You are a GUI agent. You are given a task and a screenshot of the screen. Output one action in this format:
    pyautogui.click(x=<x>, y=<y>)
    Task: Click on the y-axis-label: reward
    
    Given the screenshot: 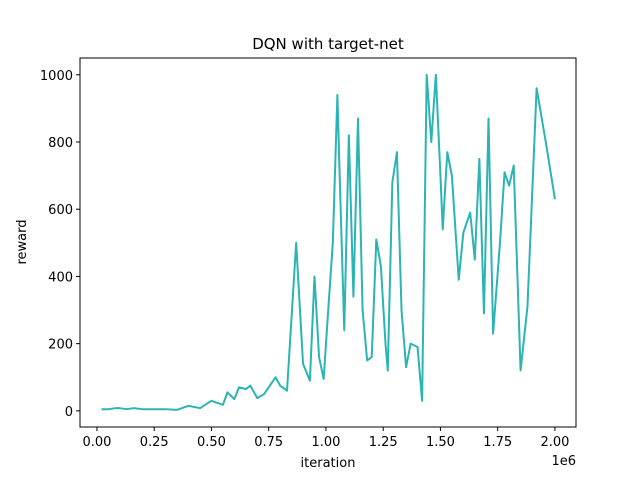 What is the action you would take?
    pyautogui.click(x=22, y=241)
    